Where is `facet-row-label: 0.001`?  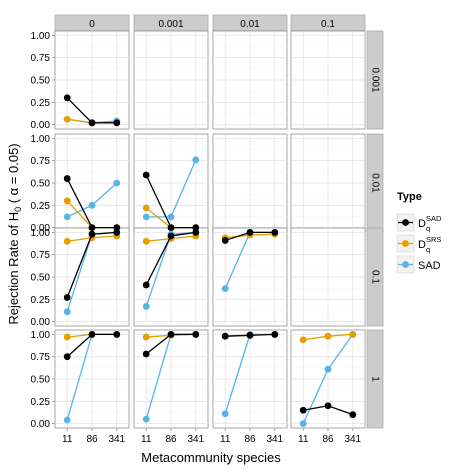
facet-row-label: 0.001 is located at coordinates (374, 79).